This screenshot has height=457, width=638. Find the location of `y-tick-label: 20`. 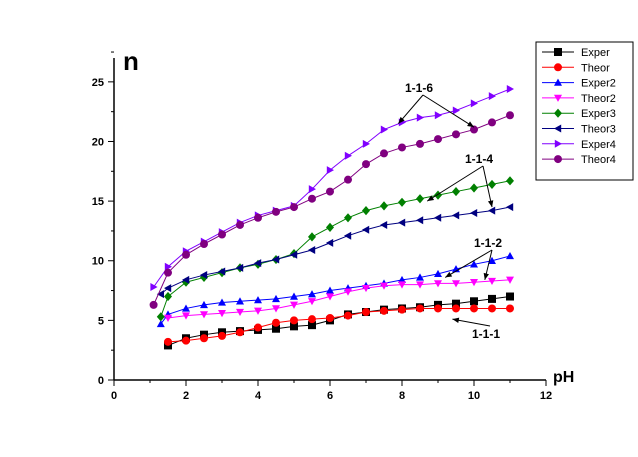

y-tick-label: 20 is located at coordinates (98, 142).